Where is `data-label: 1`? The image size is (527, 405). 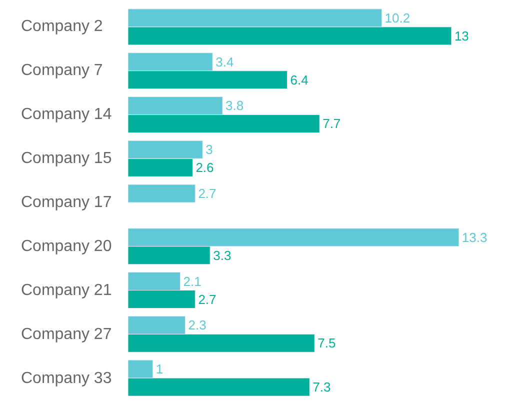 data-label: 1 is located at coordinates (160, 369).